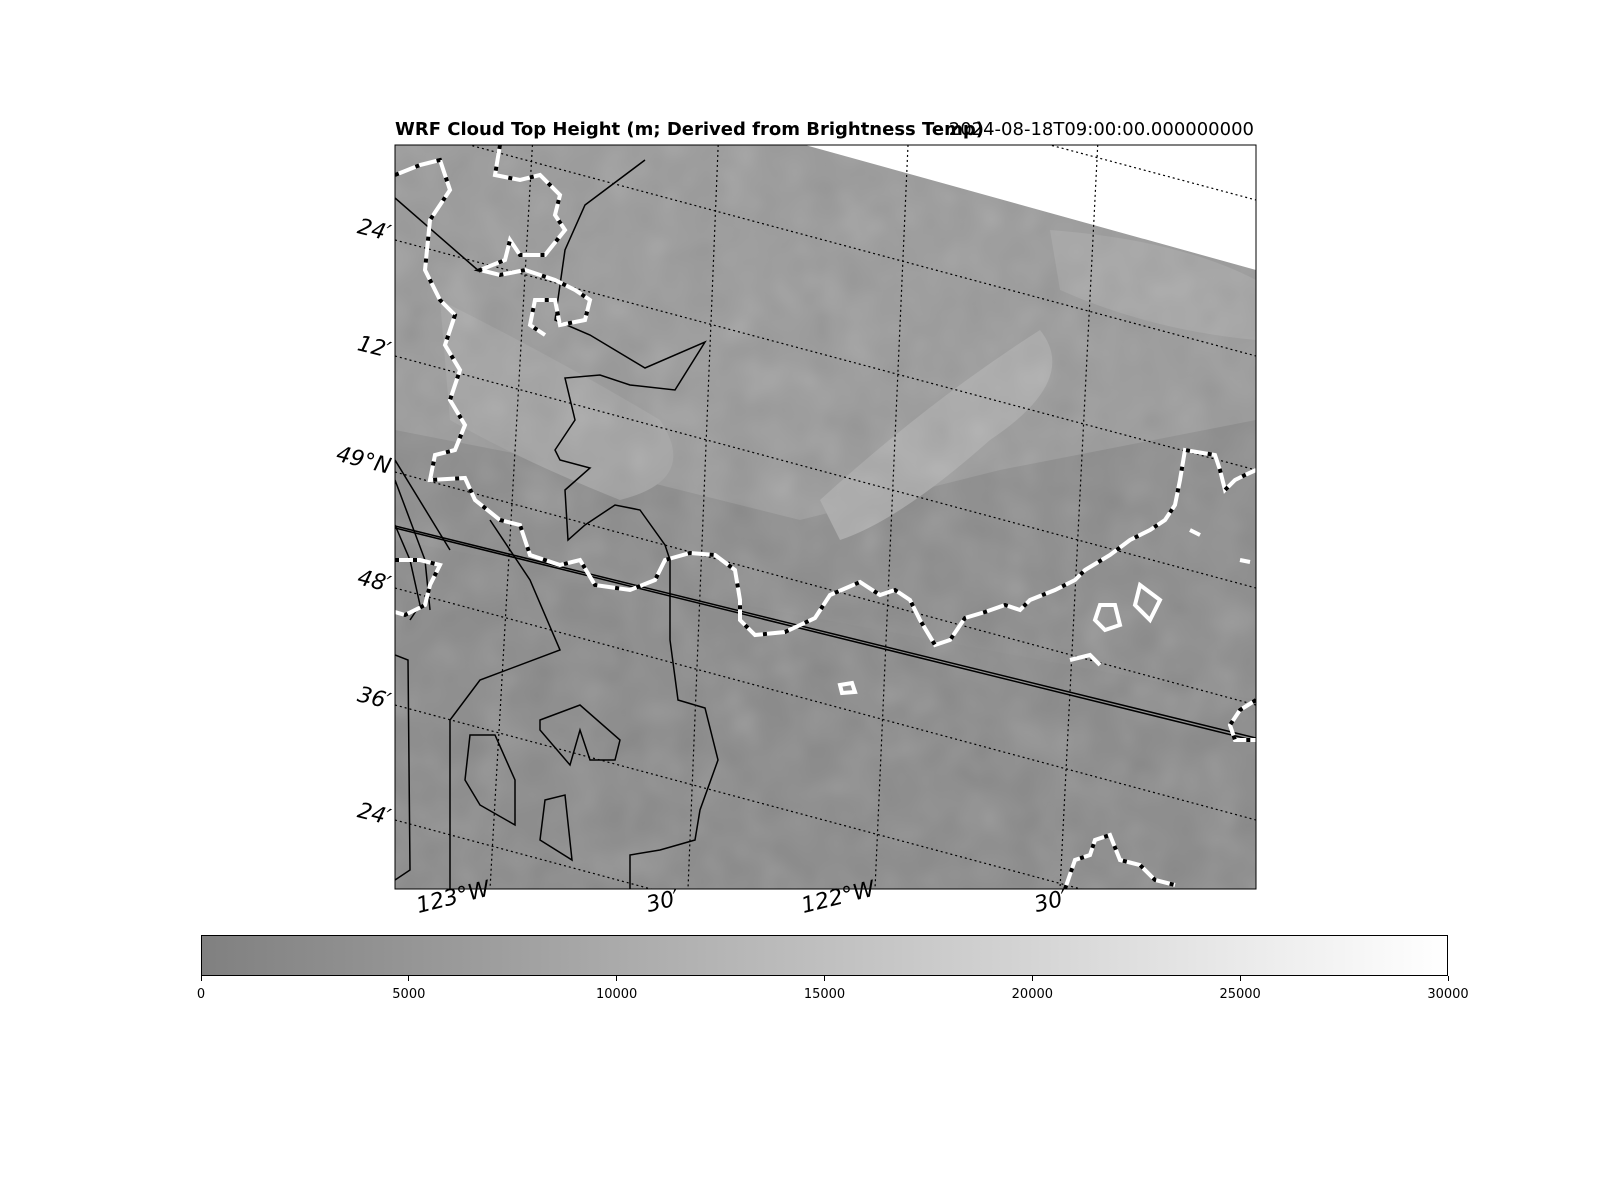  Describe the element at coordinates (1032, 994) in the screenshot. I see `colorbar-tick-label: 20000` at that location.